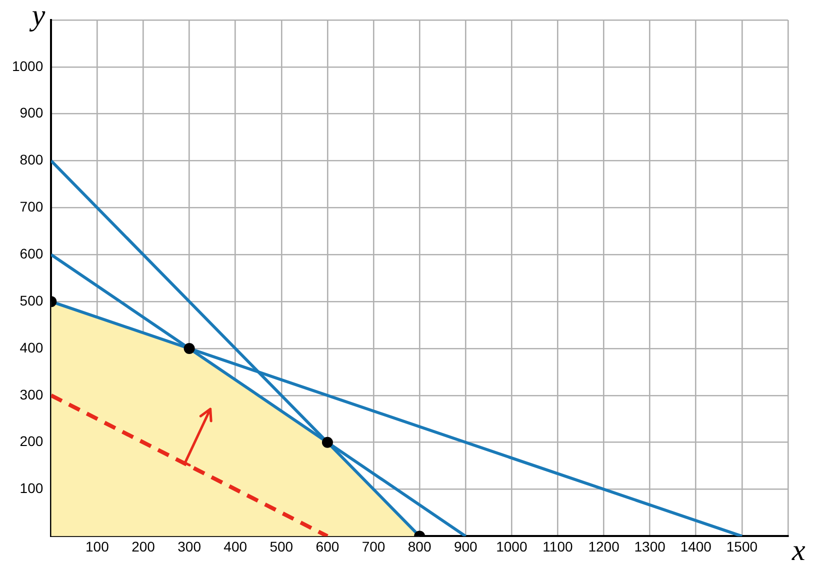  I want to click on y-tick-label: 300, so click(32, 394).